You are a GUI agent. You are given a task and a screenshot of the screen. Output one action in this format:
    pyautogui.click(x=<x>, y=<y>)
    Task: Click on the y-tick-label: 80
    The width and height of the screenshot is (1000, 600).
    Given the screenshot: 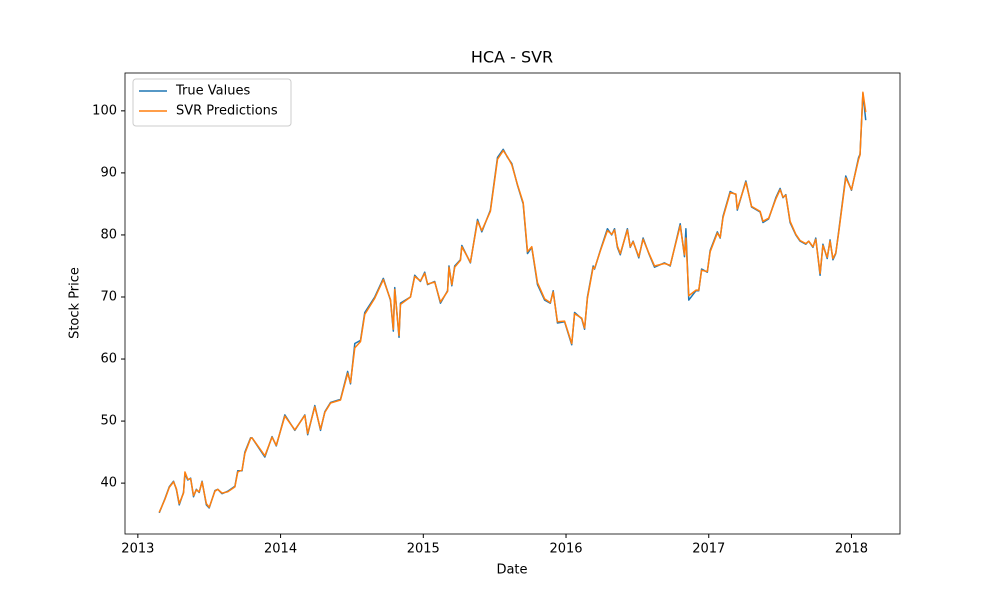 What is the action you would take?
    pyautogui.click(x=108, y=234)
    